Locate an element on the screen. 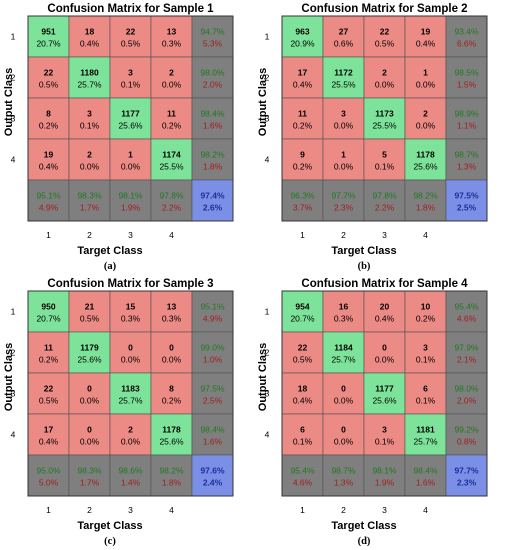 This screenshot has height=550, width=507. cell-value: 22 is located at coordinates (131, 32).